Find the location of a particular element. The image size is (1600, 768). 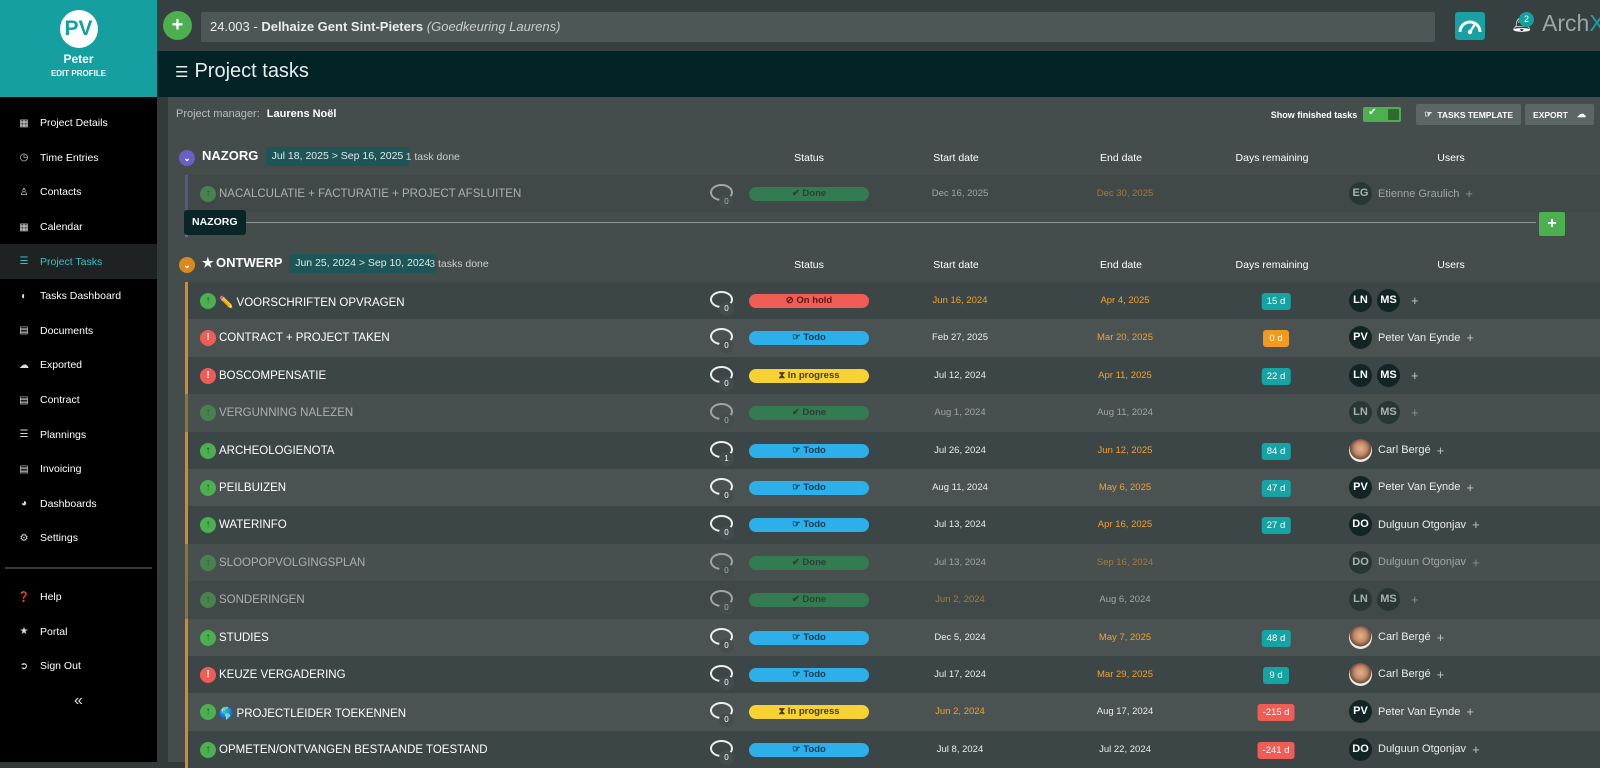

sidebar-item-time-entries: ◷ Time Entries is located at coordinates (78, 158).